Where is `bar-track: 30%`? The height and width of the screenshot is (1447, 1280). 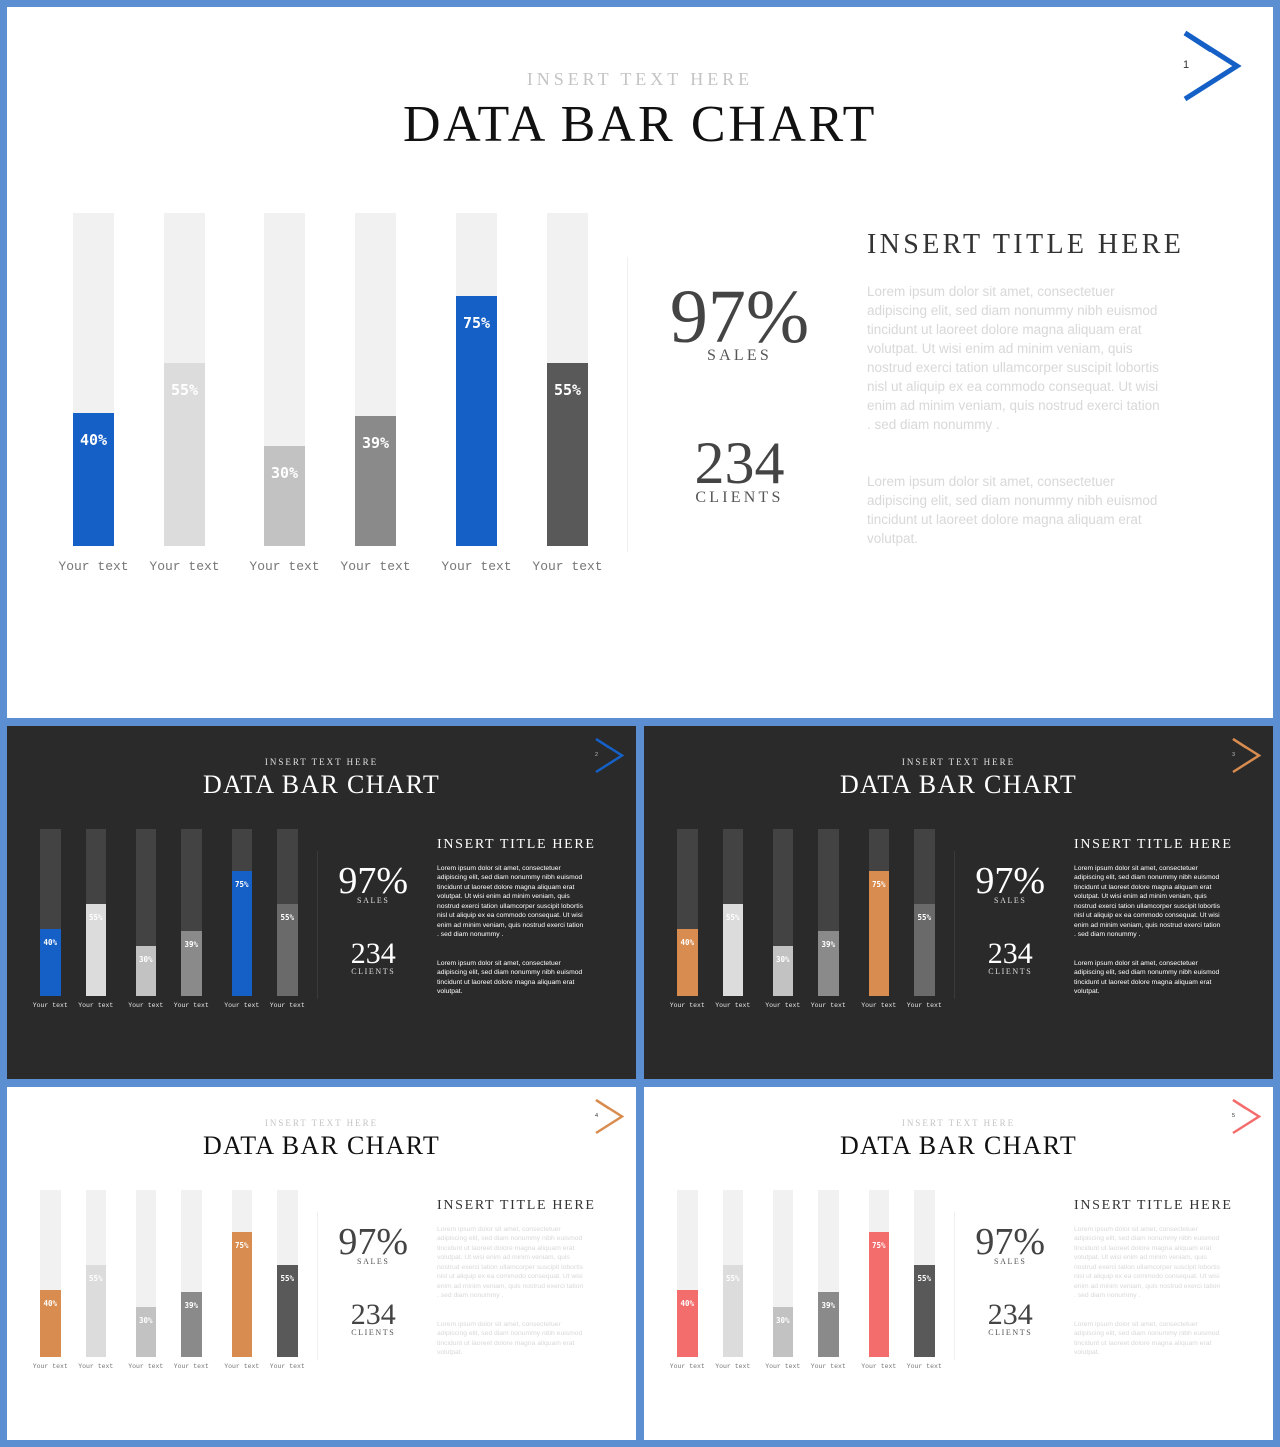
bar-track: 30% is located at coordinates (145, 912).